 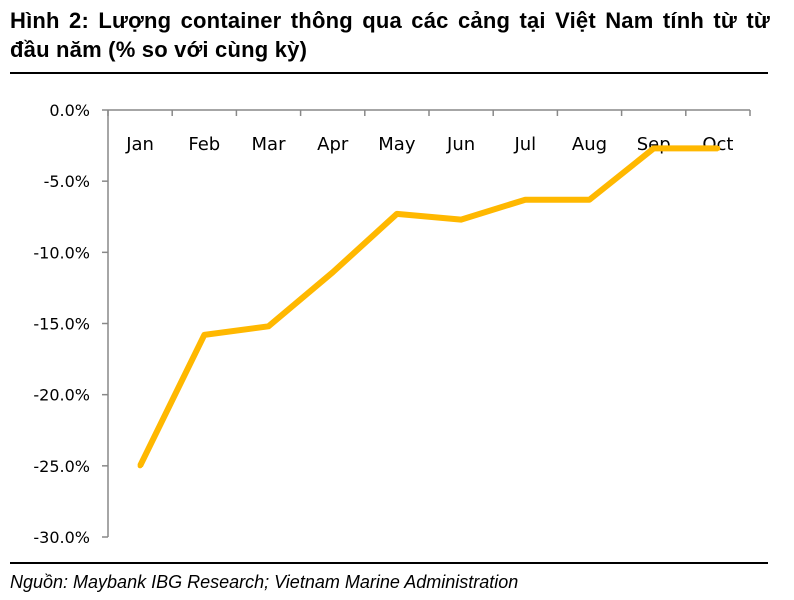 What do you see at coordinates (717, 144) in the screenshot?
I see `x-tick-label: Oct` at bounding box center [717, 144].